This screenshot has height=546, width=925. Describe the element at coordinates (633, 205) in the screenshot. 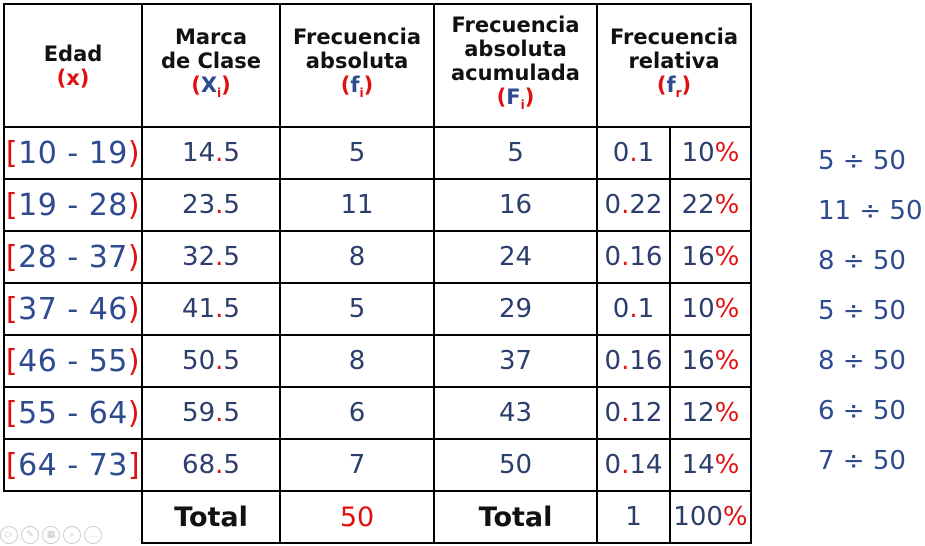

I see `fr-cell: 0.22` at that location.